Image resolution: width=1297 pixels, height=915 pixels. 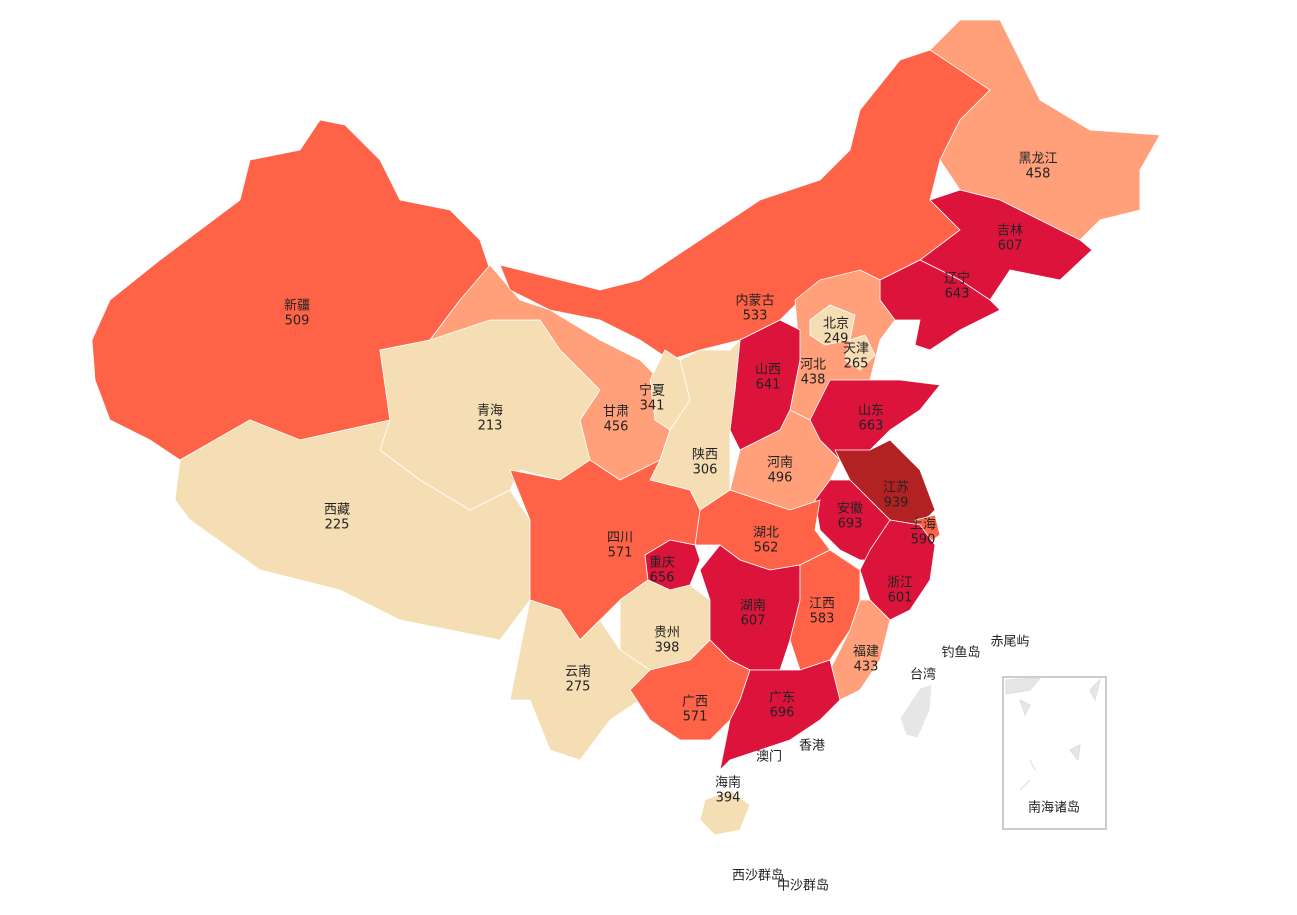 What do you see at coordinates (871, 411) in the screenshot?
I see `province-name: 山东` at bounding box center [871, 411].